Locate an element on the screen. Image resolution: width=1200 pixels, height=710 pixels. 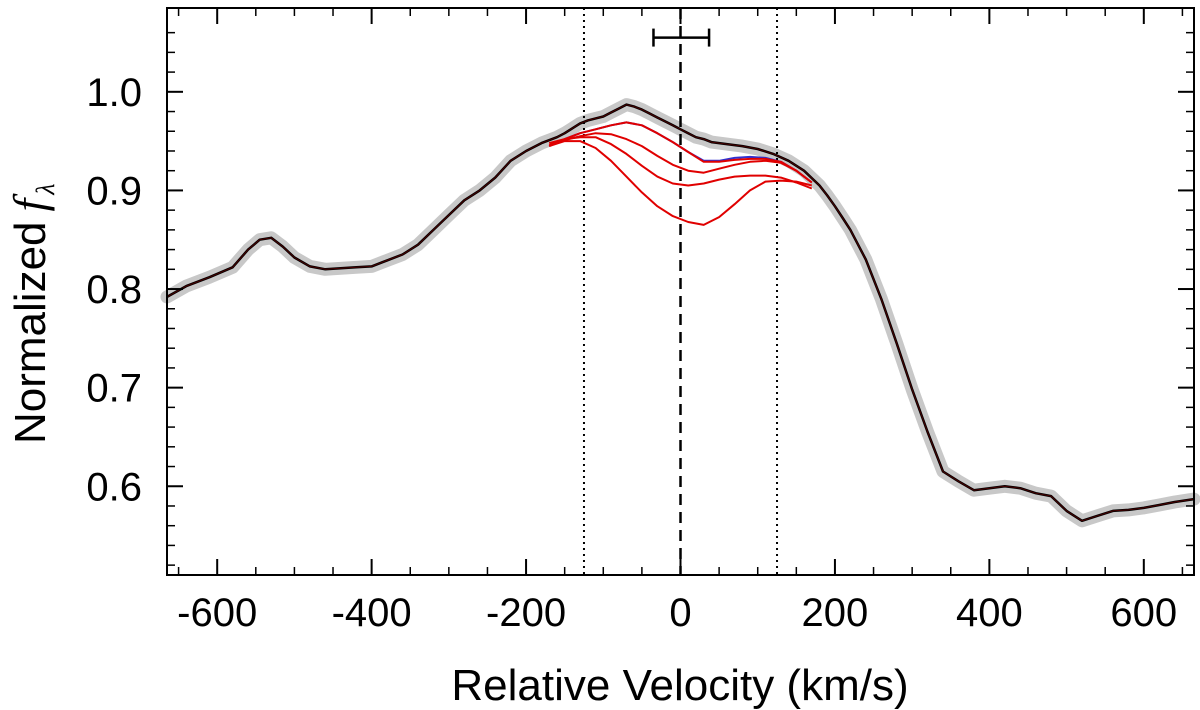
x-tick-label: 0 is located at coordinates (680, 613).